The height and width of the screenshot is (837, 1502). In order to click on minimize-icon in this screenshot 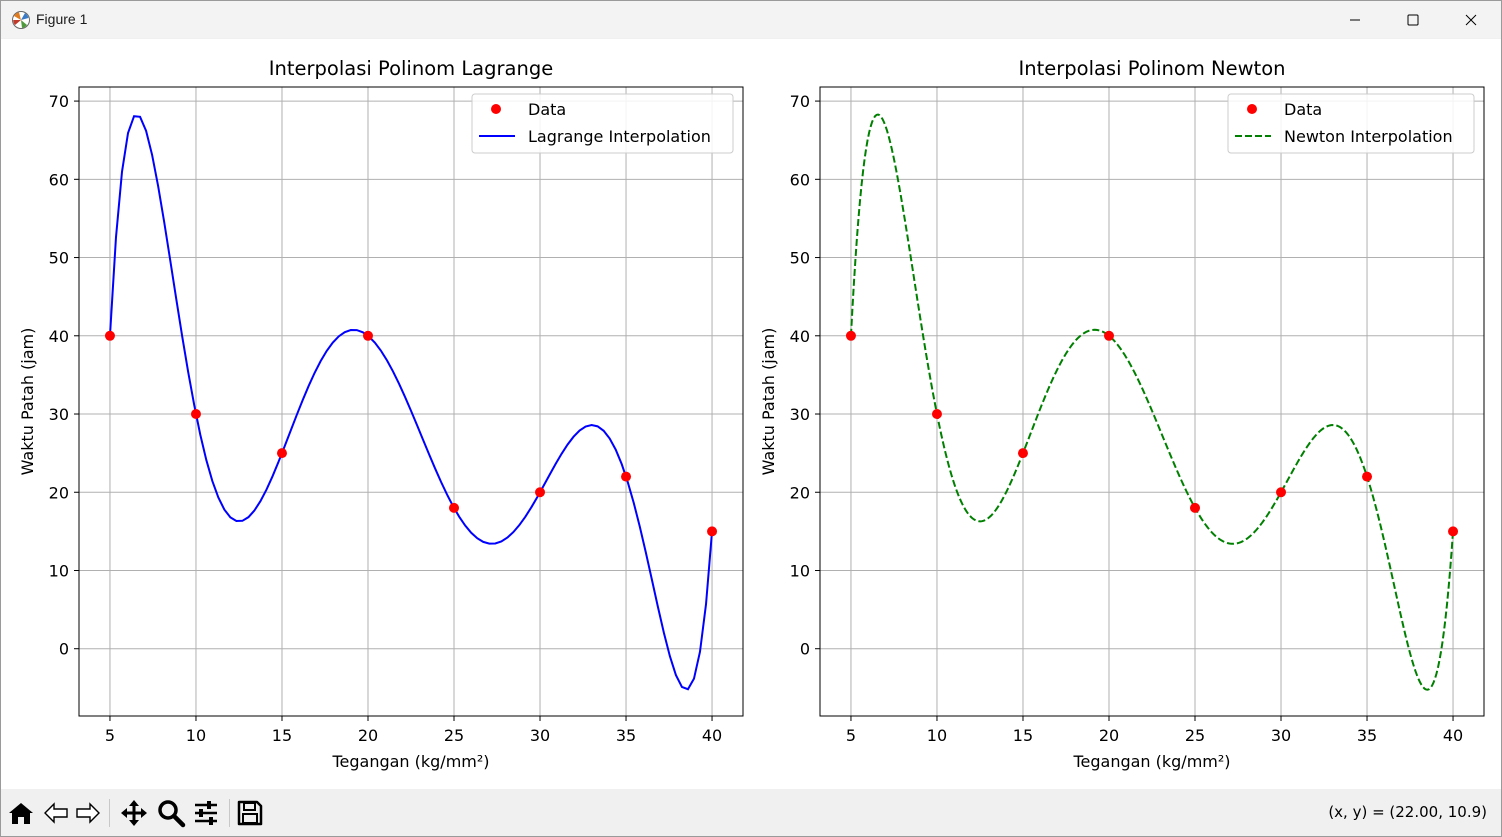, I will do `click(1355, 19)`.